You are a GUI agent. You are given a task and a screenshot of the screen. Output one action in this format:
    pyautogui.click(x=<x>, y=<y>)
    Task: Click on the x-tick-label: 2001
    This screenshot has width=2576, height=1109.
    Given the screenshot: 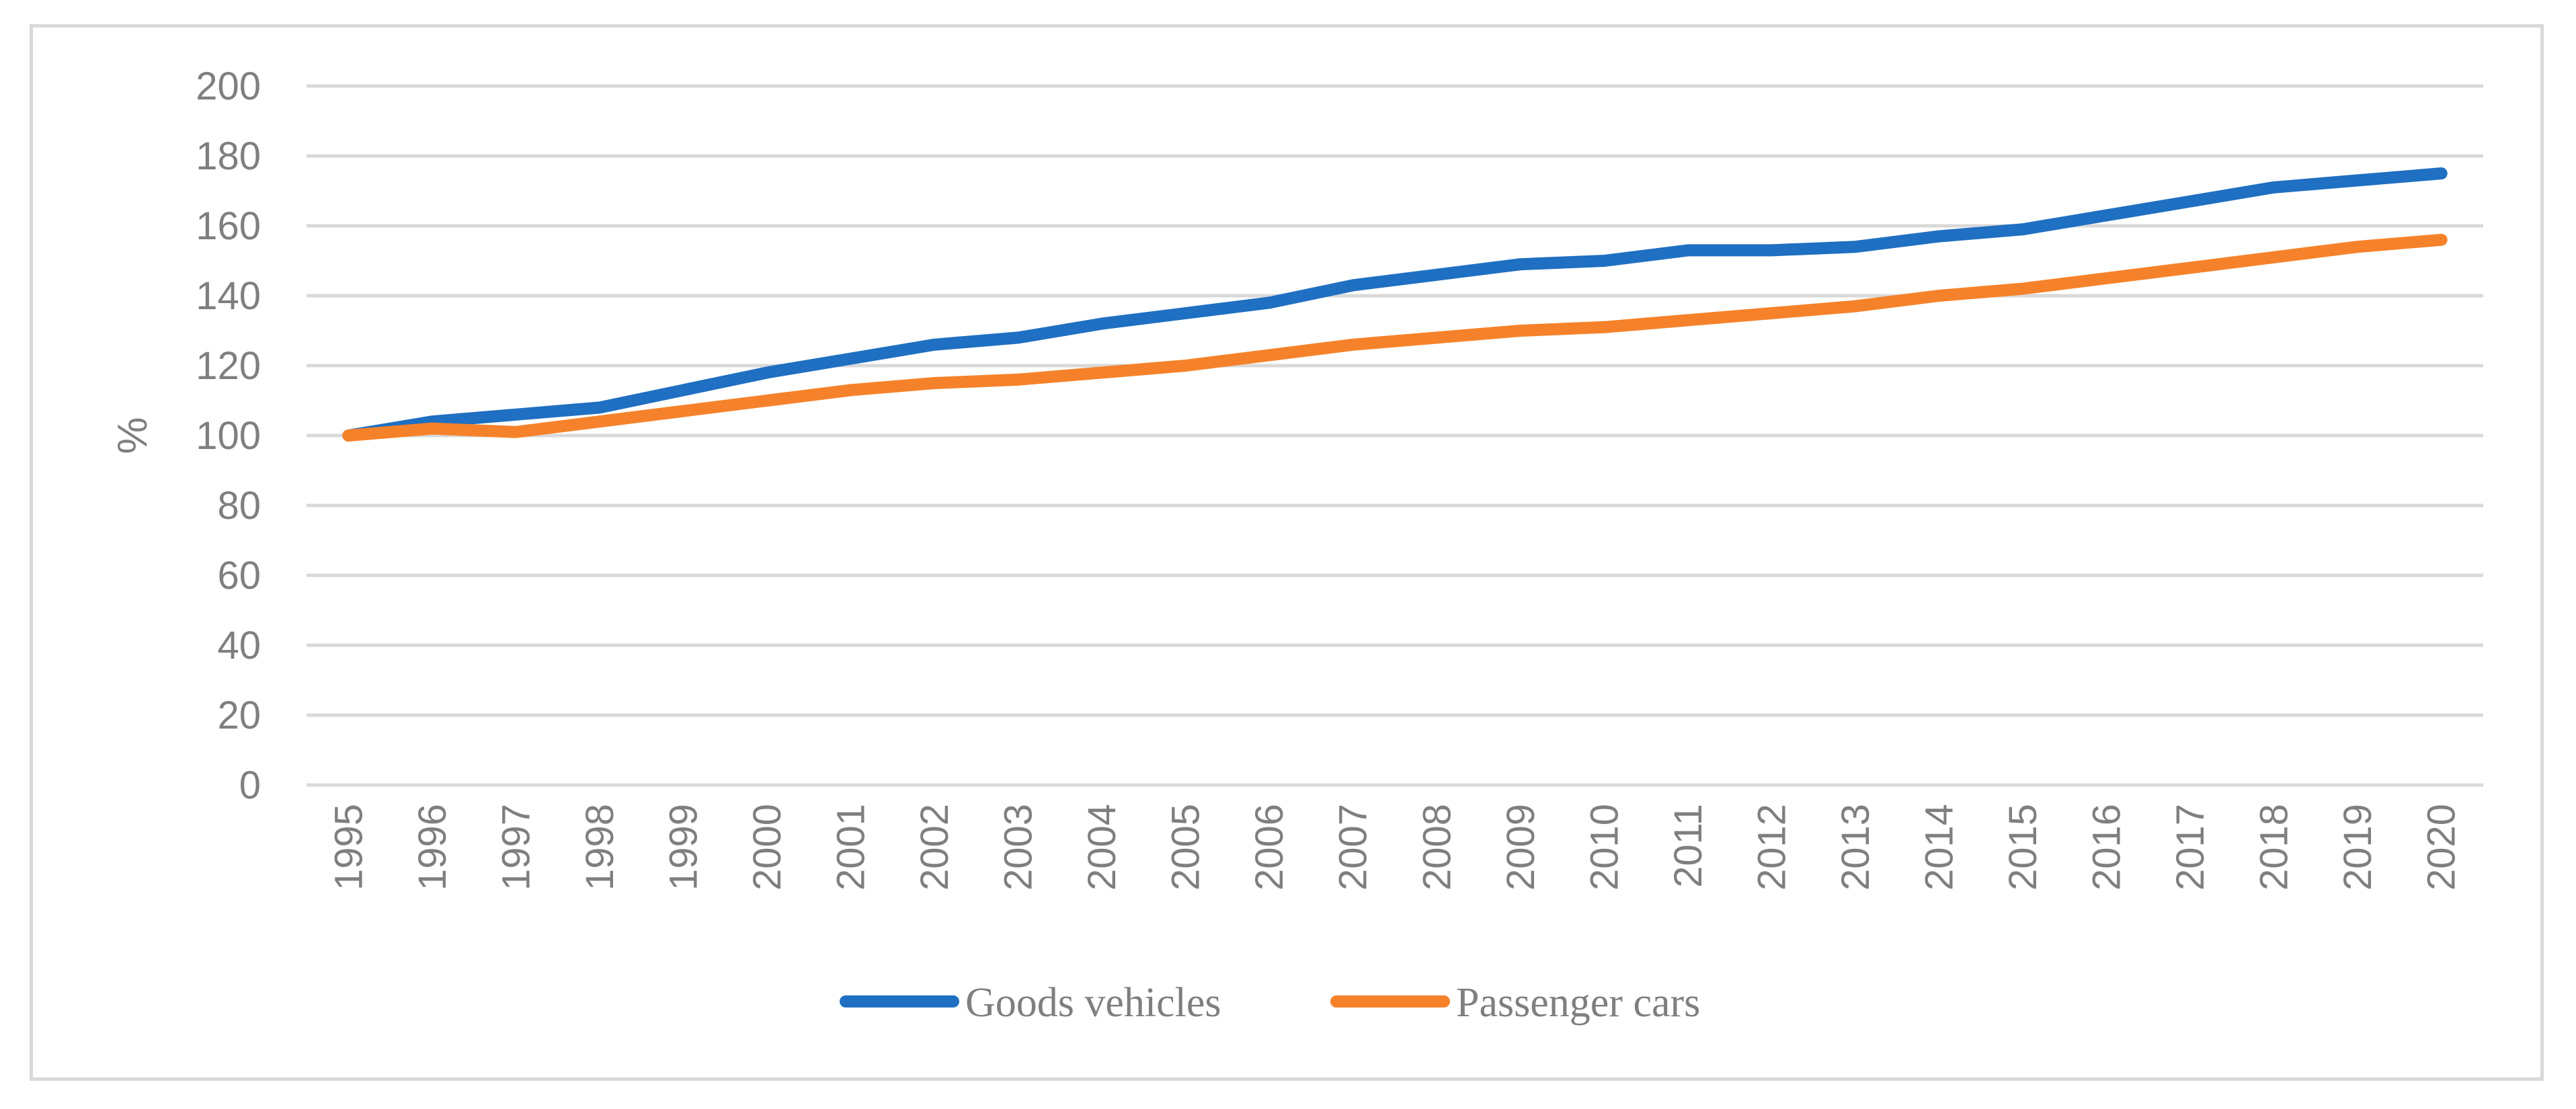 What is the action you would take?
    pyautogui.click(x=851, y=847)
    